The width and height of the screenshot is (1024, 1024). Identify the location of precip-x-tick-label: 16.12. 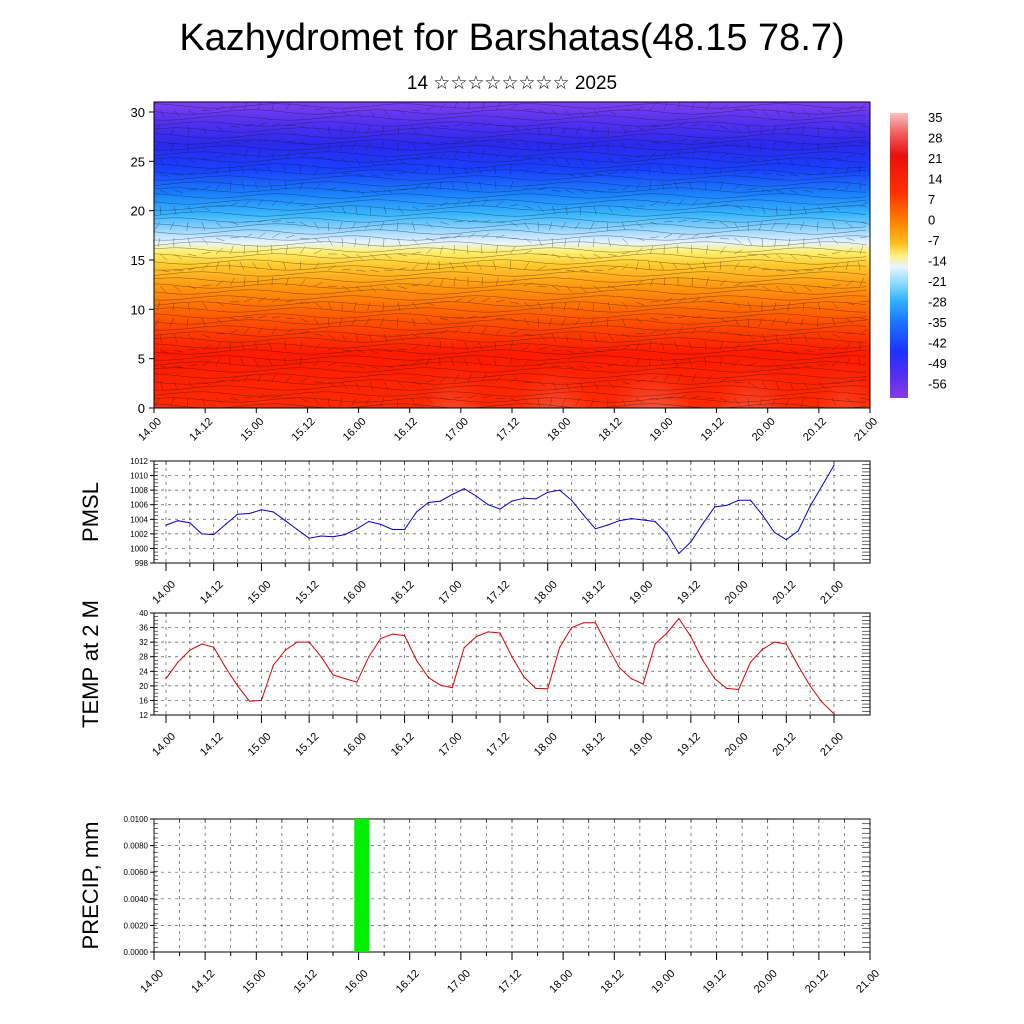
(408, 982).